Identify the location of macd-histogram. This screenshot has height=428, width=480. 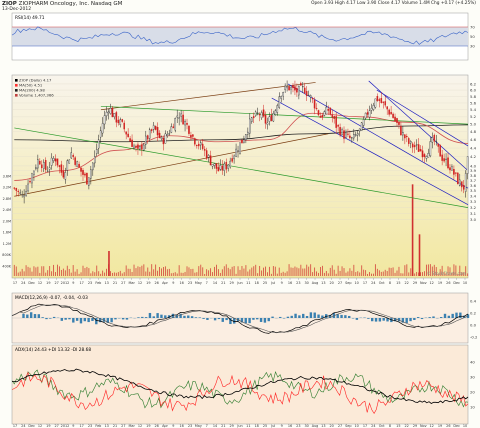
(246, 318).